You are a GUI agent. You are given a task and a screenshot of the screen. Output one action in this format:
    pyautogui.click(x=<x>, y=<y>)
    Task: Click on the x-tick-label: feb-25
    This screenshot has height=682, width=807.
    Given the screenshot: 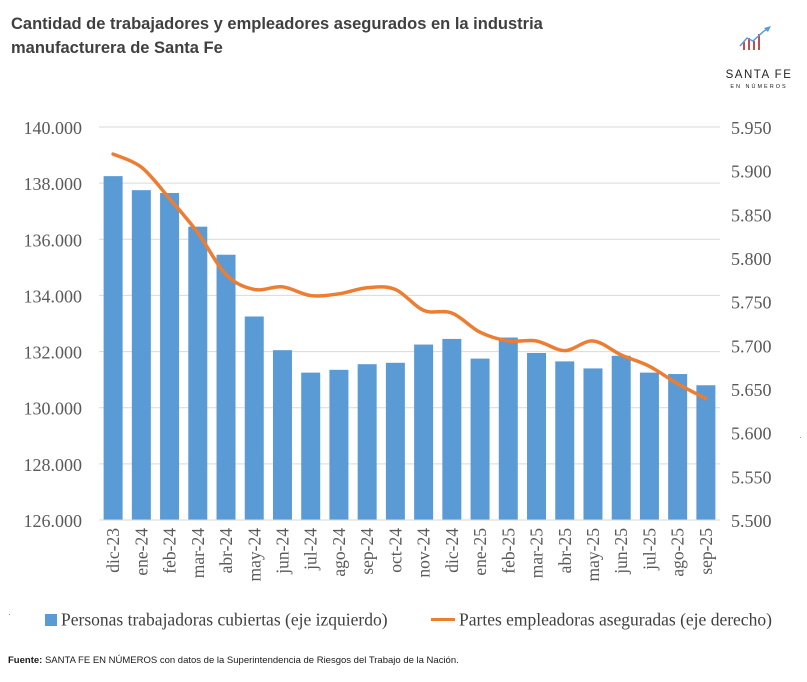 What is the action you would take?
    pyautogui.click(x=508, y=551)
    